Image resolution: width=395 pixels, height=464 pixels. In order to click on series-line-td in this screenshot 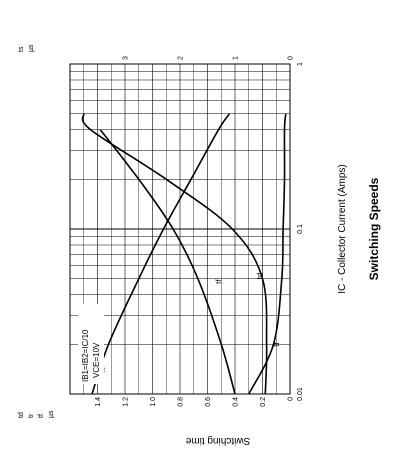, I will do `click(267, 254)`.